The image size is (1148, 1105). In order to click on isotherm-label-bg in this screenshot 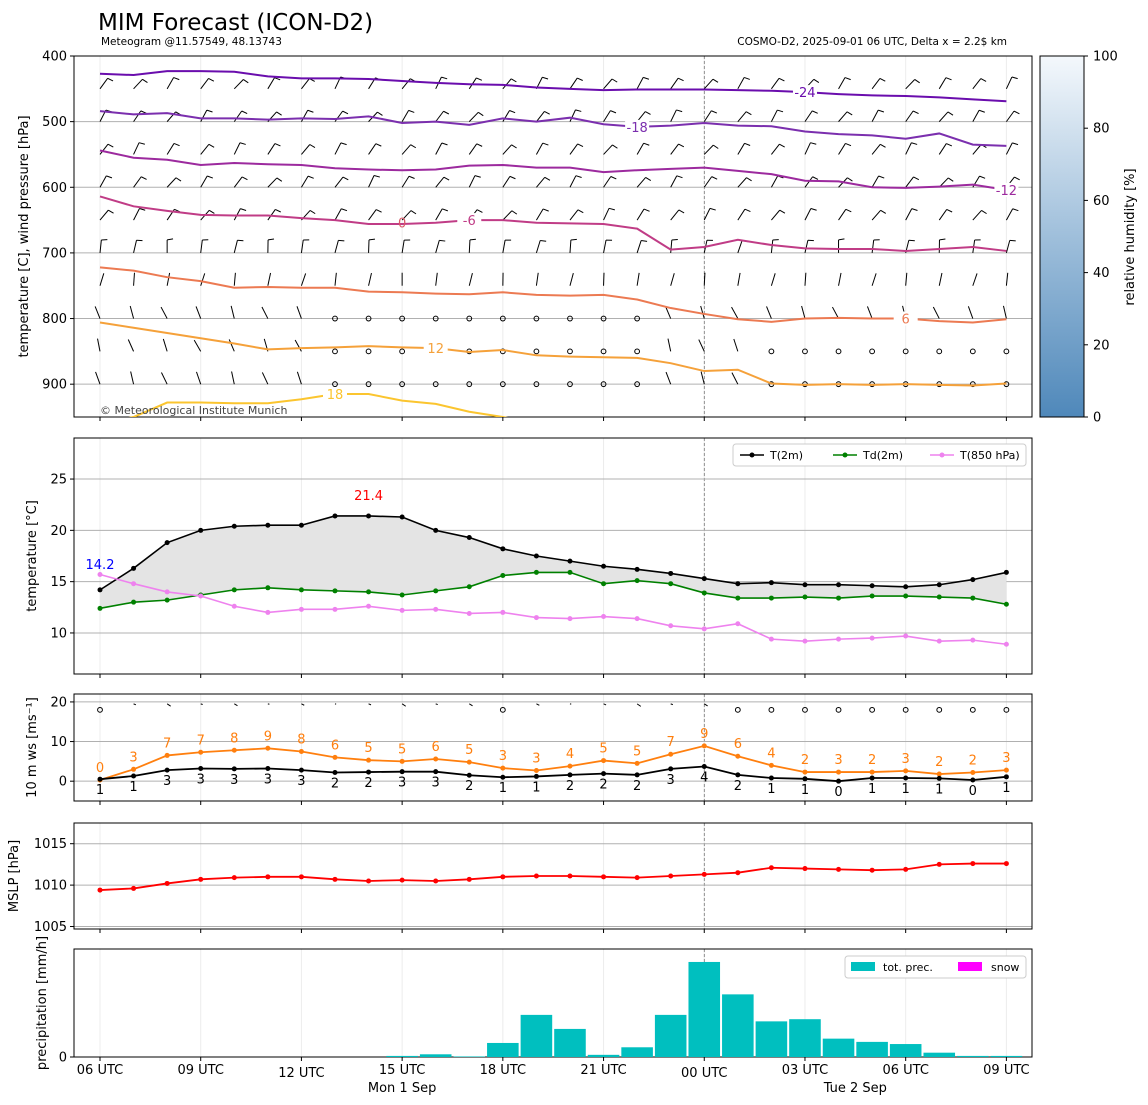, I will do `click(334, 394)`.